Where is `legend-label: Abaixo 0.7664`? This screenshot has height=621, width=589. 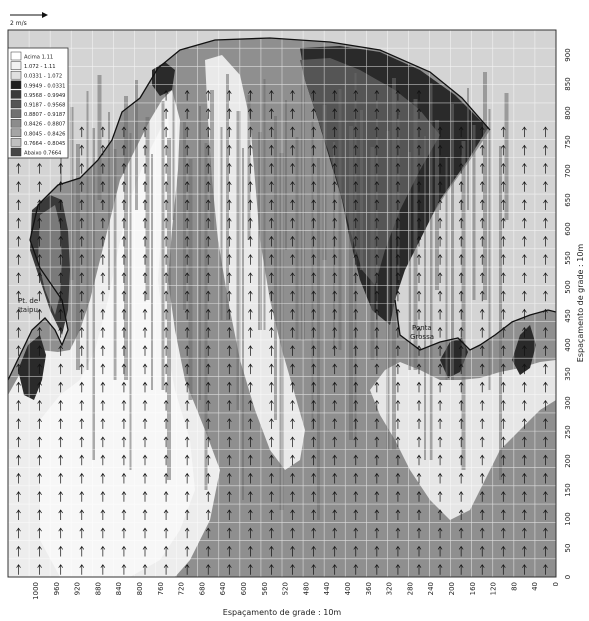 legend-label: Abaixo 0.7664 is located at coordinates (43, 154).